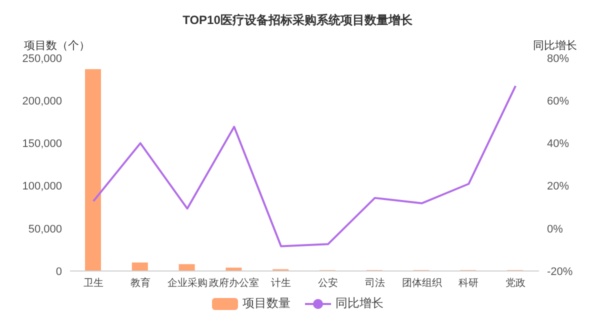 This screenshot has height=320, width=595. Describe the element at coordinates (45, 229) in the screenshot. I see `y-tick-label: 50,000` at that location.